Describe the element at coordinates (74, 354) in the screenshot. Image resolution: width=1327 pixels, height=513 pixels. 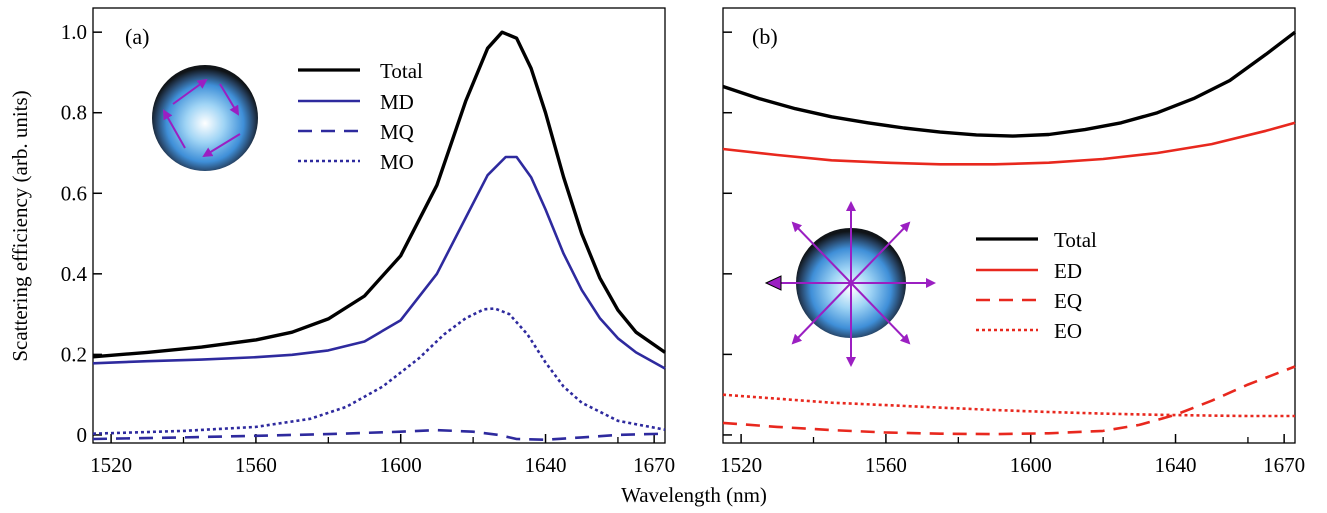
I see `y-tick-label: 0.2` at that location.